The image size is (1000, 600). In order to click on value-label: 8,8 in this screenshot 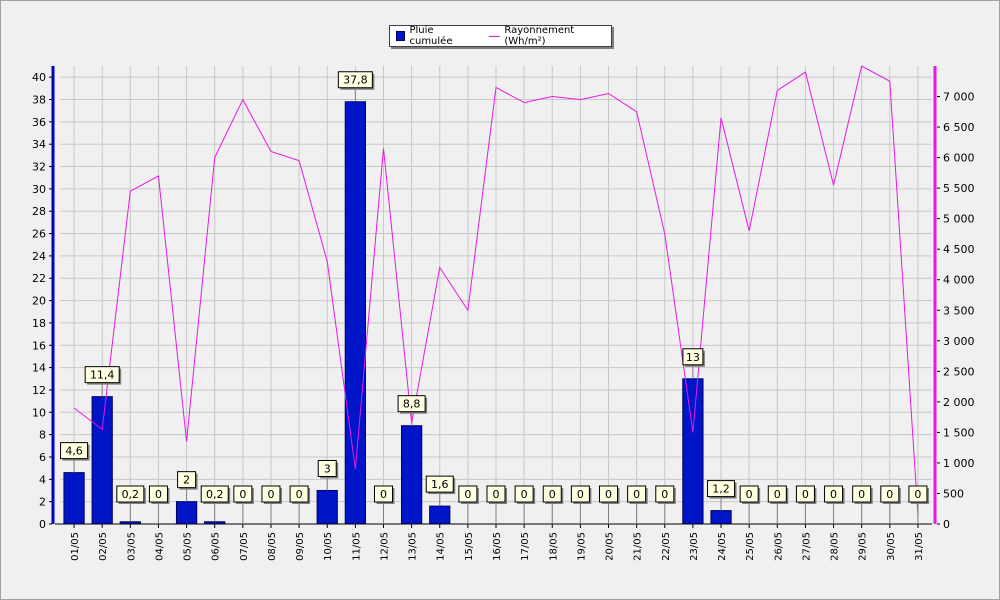, I will do `click(412, 404)`.